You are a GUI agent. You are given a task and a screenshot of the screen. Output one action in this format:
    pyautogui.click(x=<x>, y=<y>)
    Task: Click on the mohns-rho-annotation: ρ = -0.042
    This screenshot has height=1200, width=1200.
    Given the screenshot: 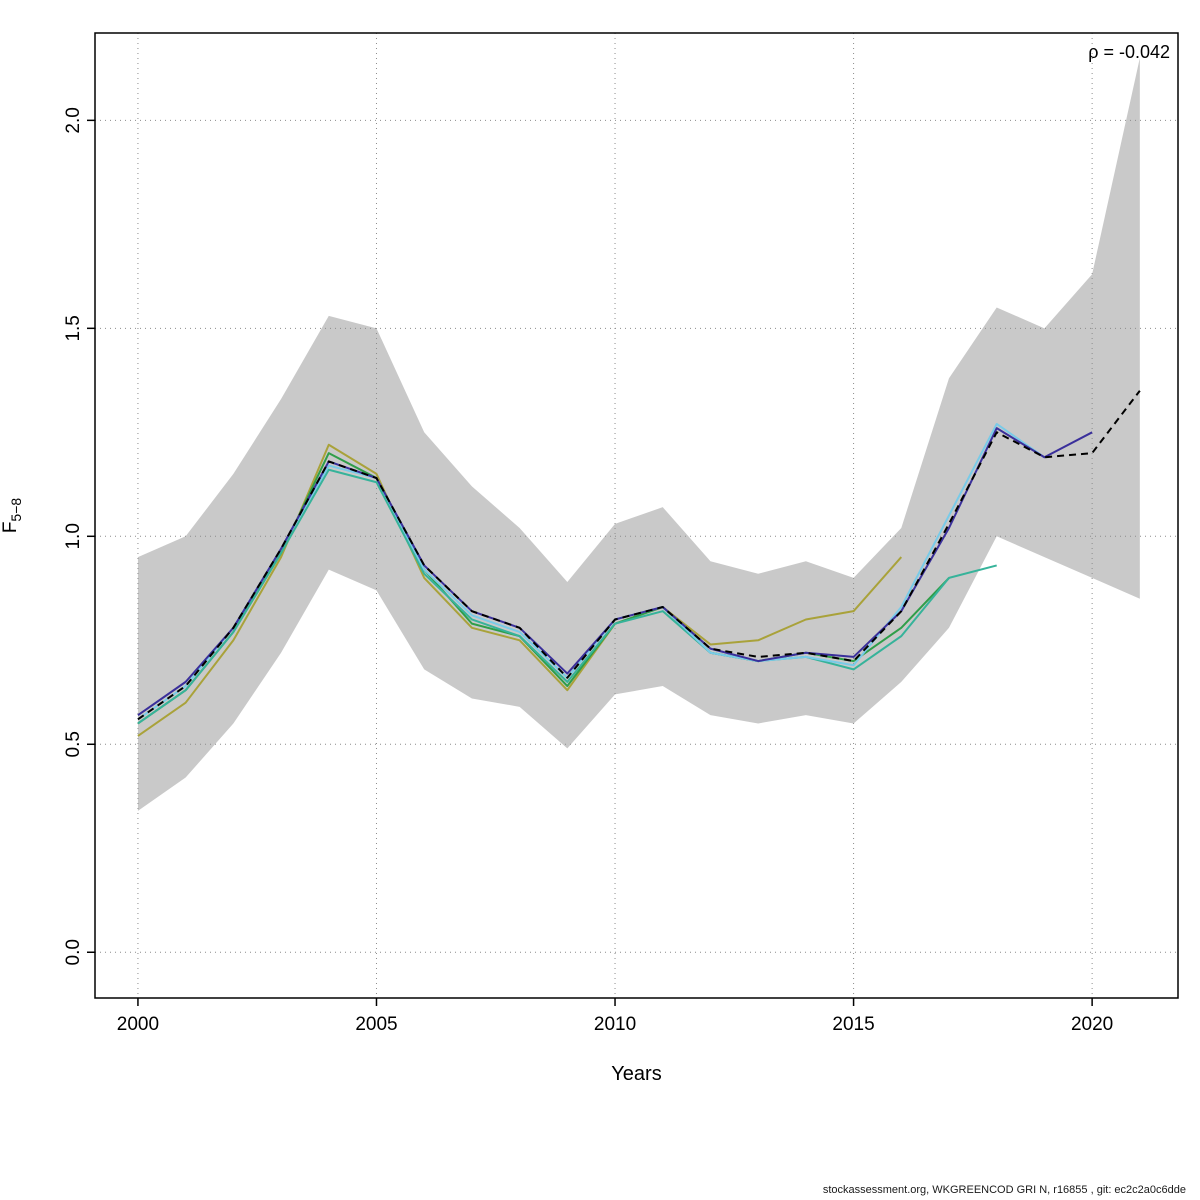 What is the action you would take?
    pyautogui.click(x=1129, y=52)
    